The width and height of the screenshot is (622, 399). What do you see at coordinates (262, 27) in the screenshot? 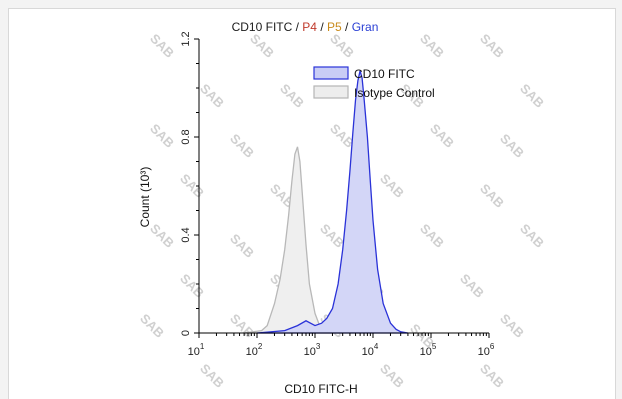
I see `title-part: CD10 FITC` at bounding box center [262, 27].